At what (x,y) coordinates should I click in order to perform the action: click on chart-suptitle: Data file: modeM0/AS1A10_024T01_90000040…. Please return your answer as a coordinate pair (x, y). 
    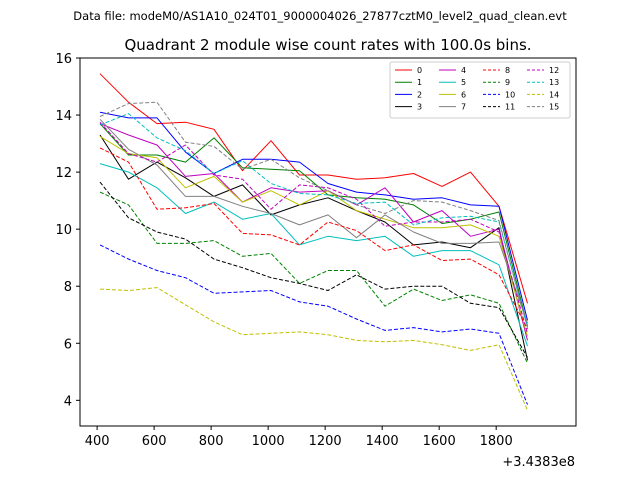
    Looking at the image, I should click on (320, 16).